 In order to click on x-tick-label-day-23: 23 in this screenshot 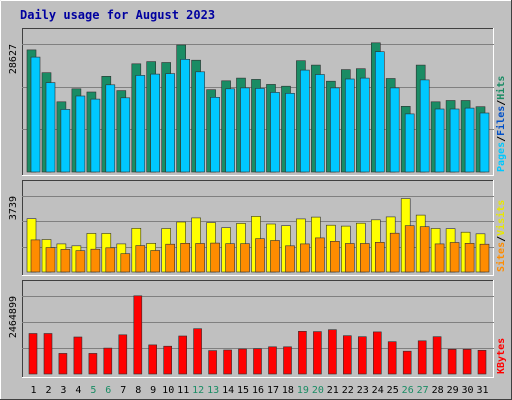, I will do `click(363, 390)`.